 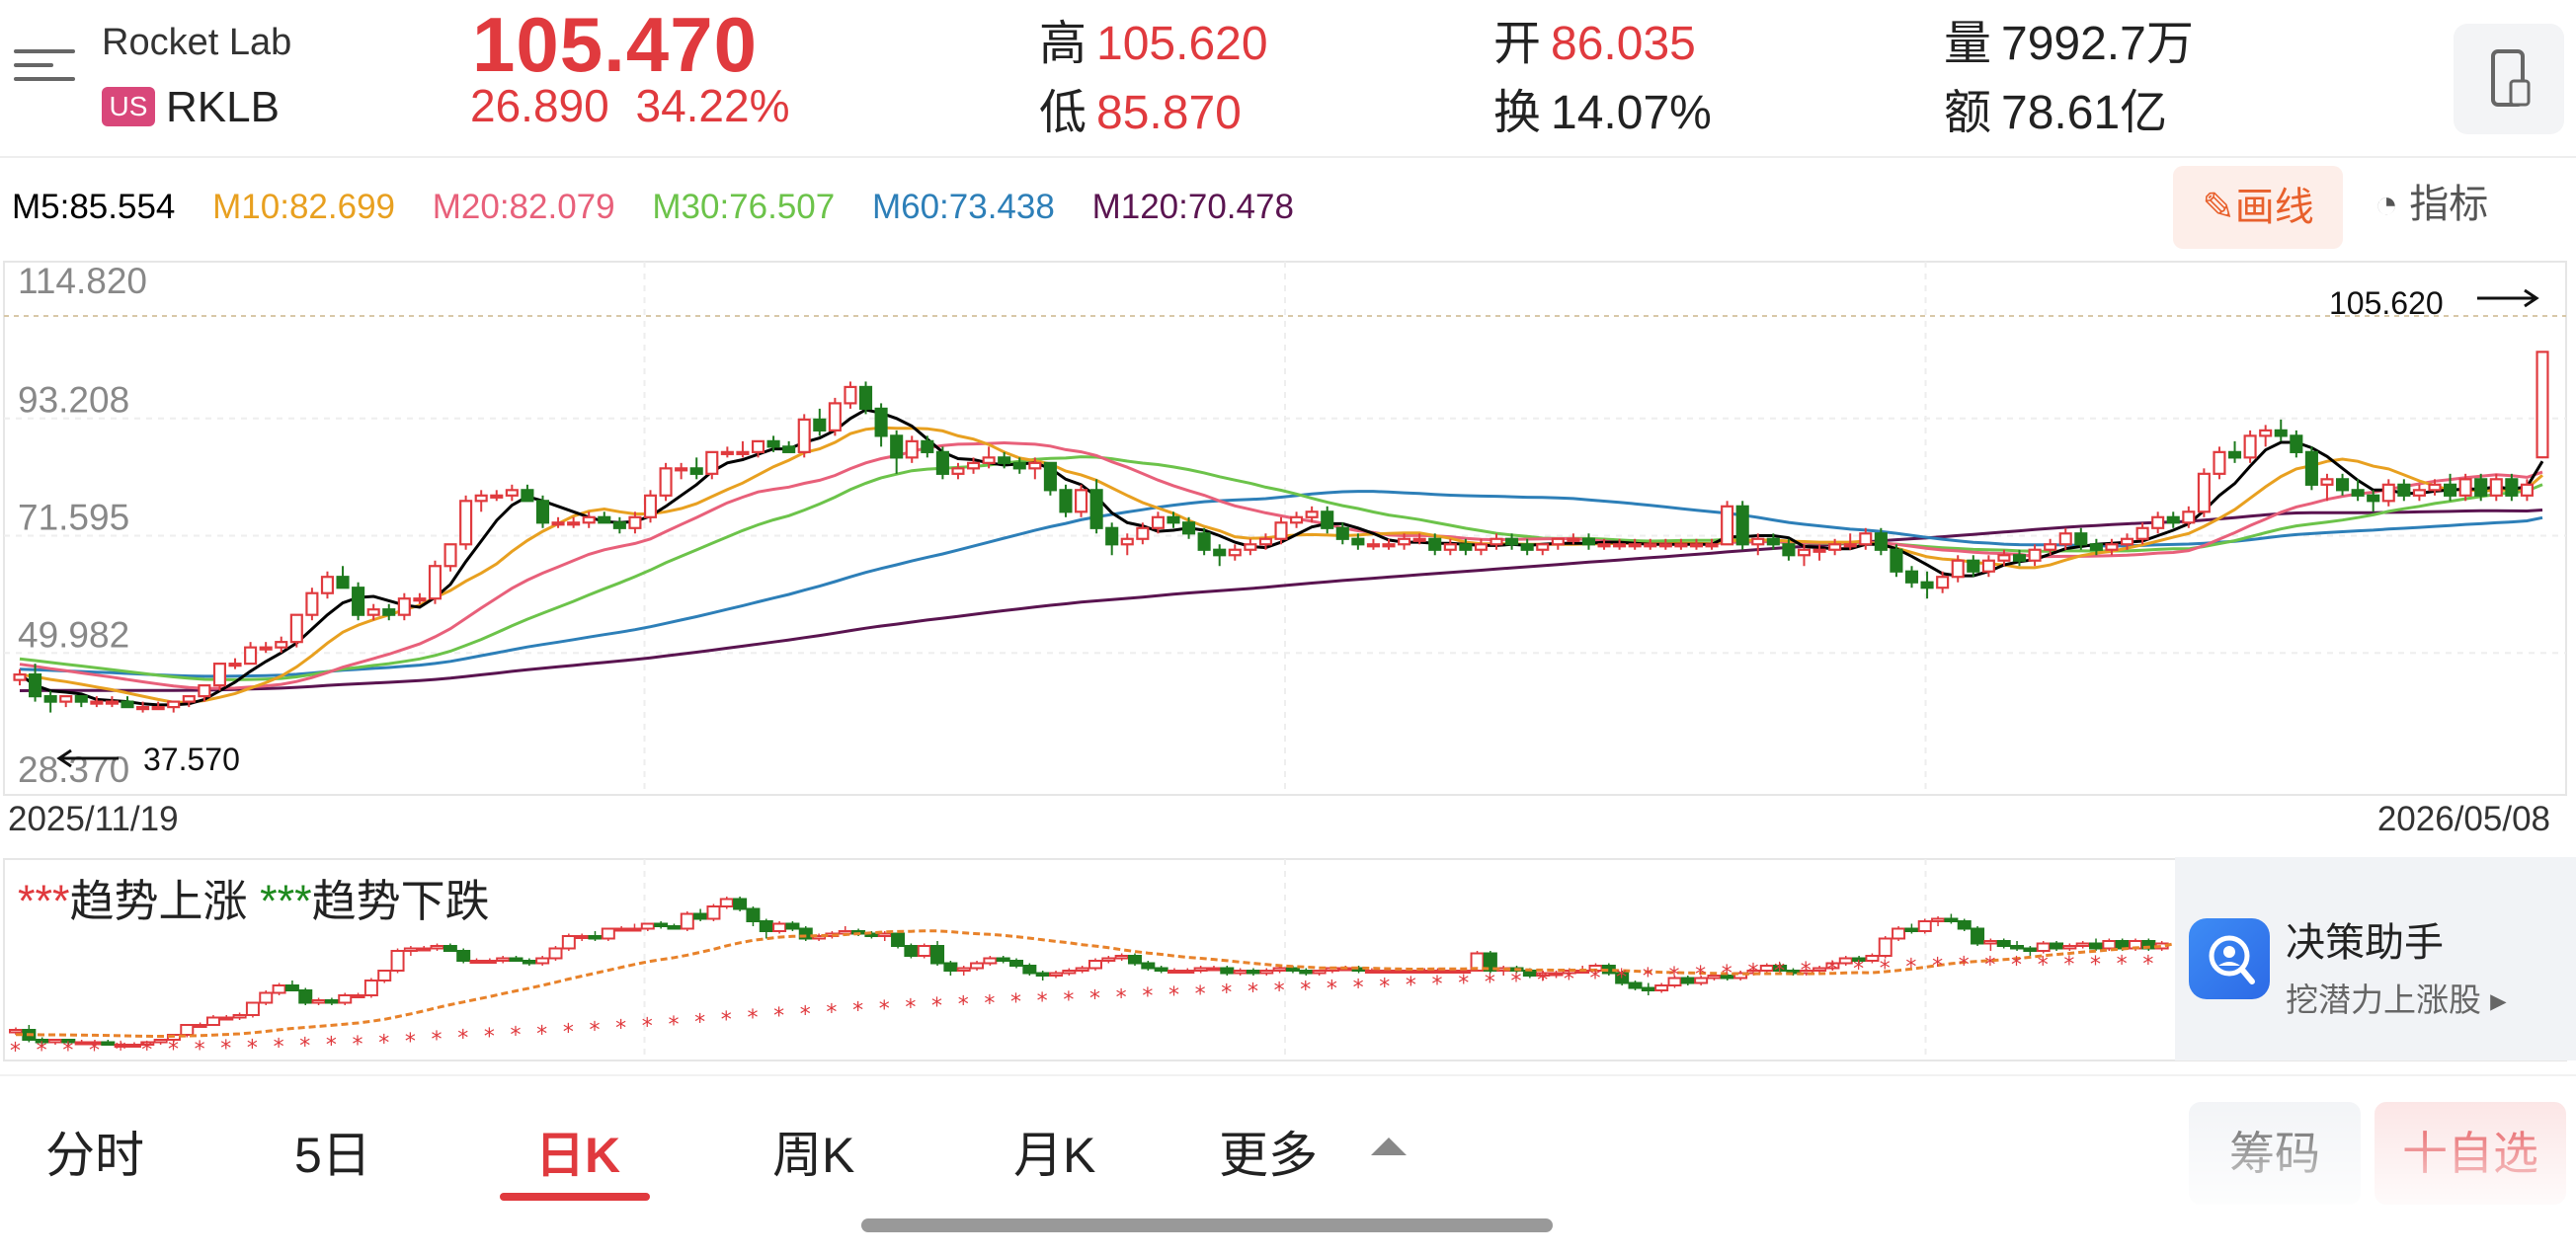 I want to click on ma60-value: M60:73.438, so click(x=963, y=207).